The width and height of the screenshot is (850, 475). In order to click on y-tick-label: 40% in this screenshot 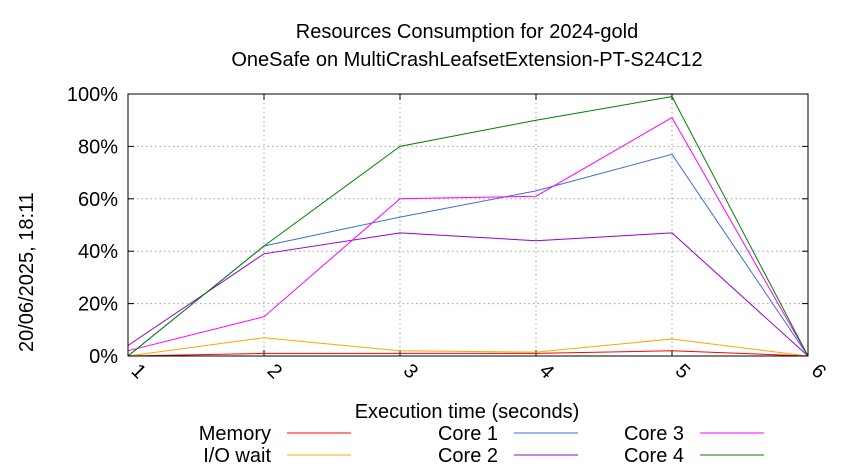, I will do `click(98, 252)`.